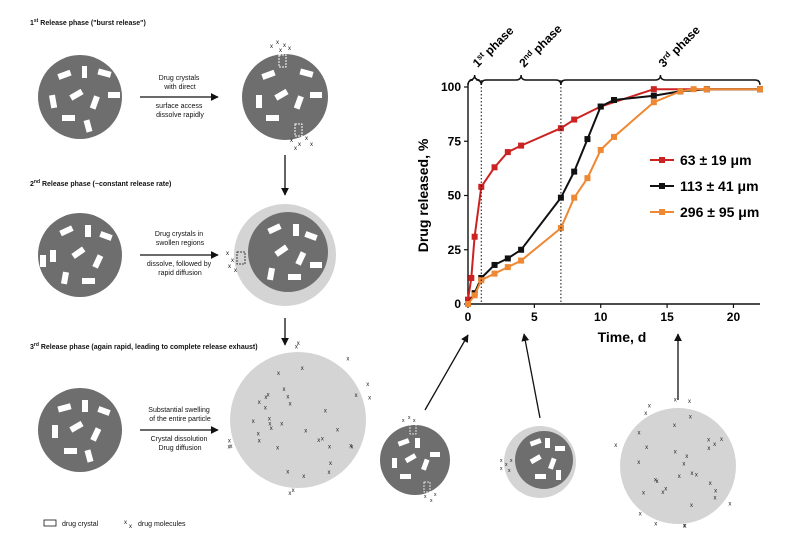 The image size is (800, 543). What do you see at coordinates (50, 523) in the screenshot?
I see `legend-crystal-swatch` at bounding box center [50, 523].